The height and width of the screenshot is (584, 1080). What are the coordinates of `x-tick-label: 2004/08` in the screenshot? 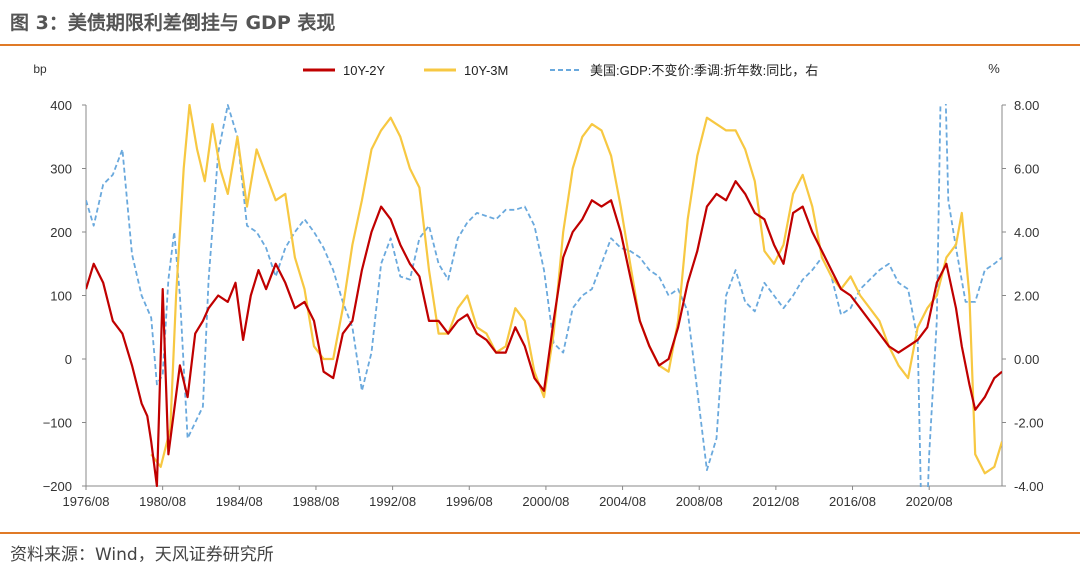 It's located at (622, 501).